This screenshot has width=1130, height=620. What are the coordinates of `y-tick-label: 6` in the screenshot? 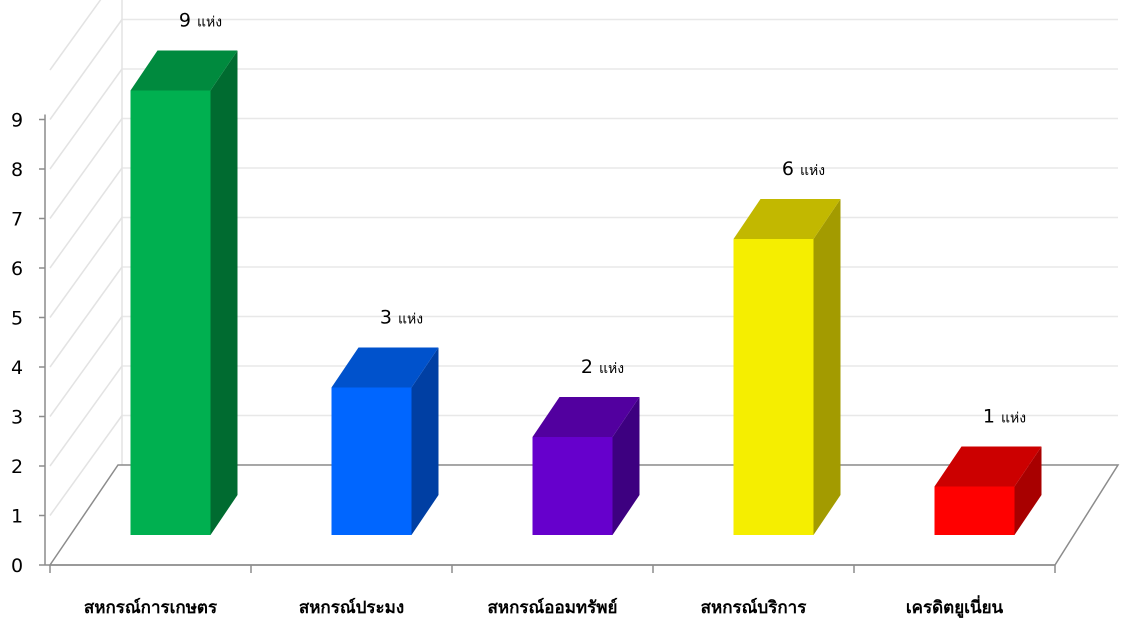 It's located at (17, 269).